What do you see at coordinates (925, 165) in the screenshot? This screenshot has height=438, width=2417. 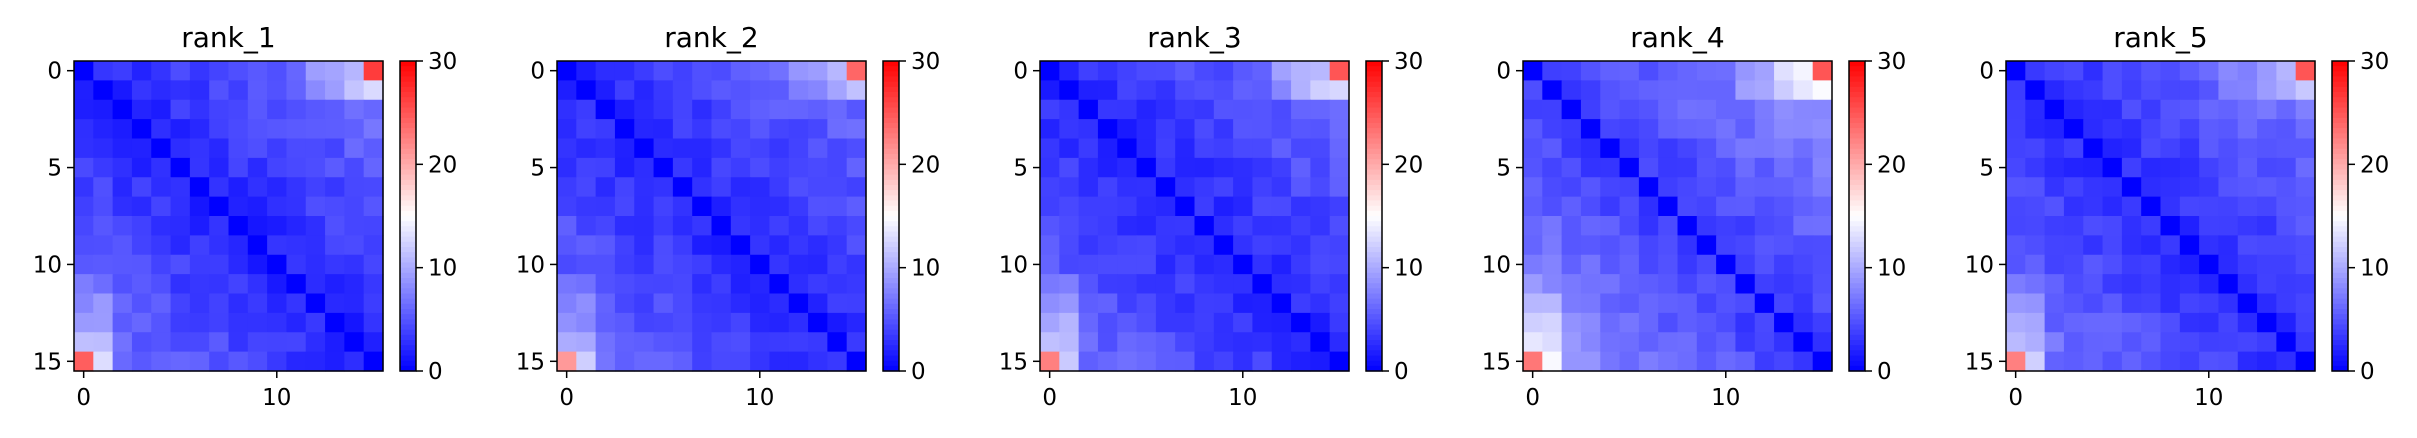 I see `colorbar-tick-label: 20` at bounding box center [925, 165].